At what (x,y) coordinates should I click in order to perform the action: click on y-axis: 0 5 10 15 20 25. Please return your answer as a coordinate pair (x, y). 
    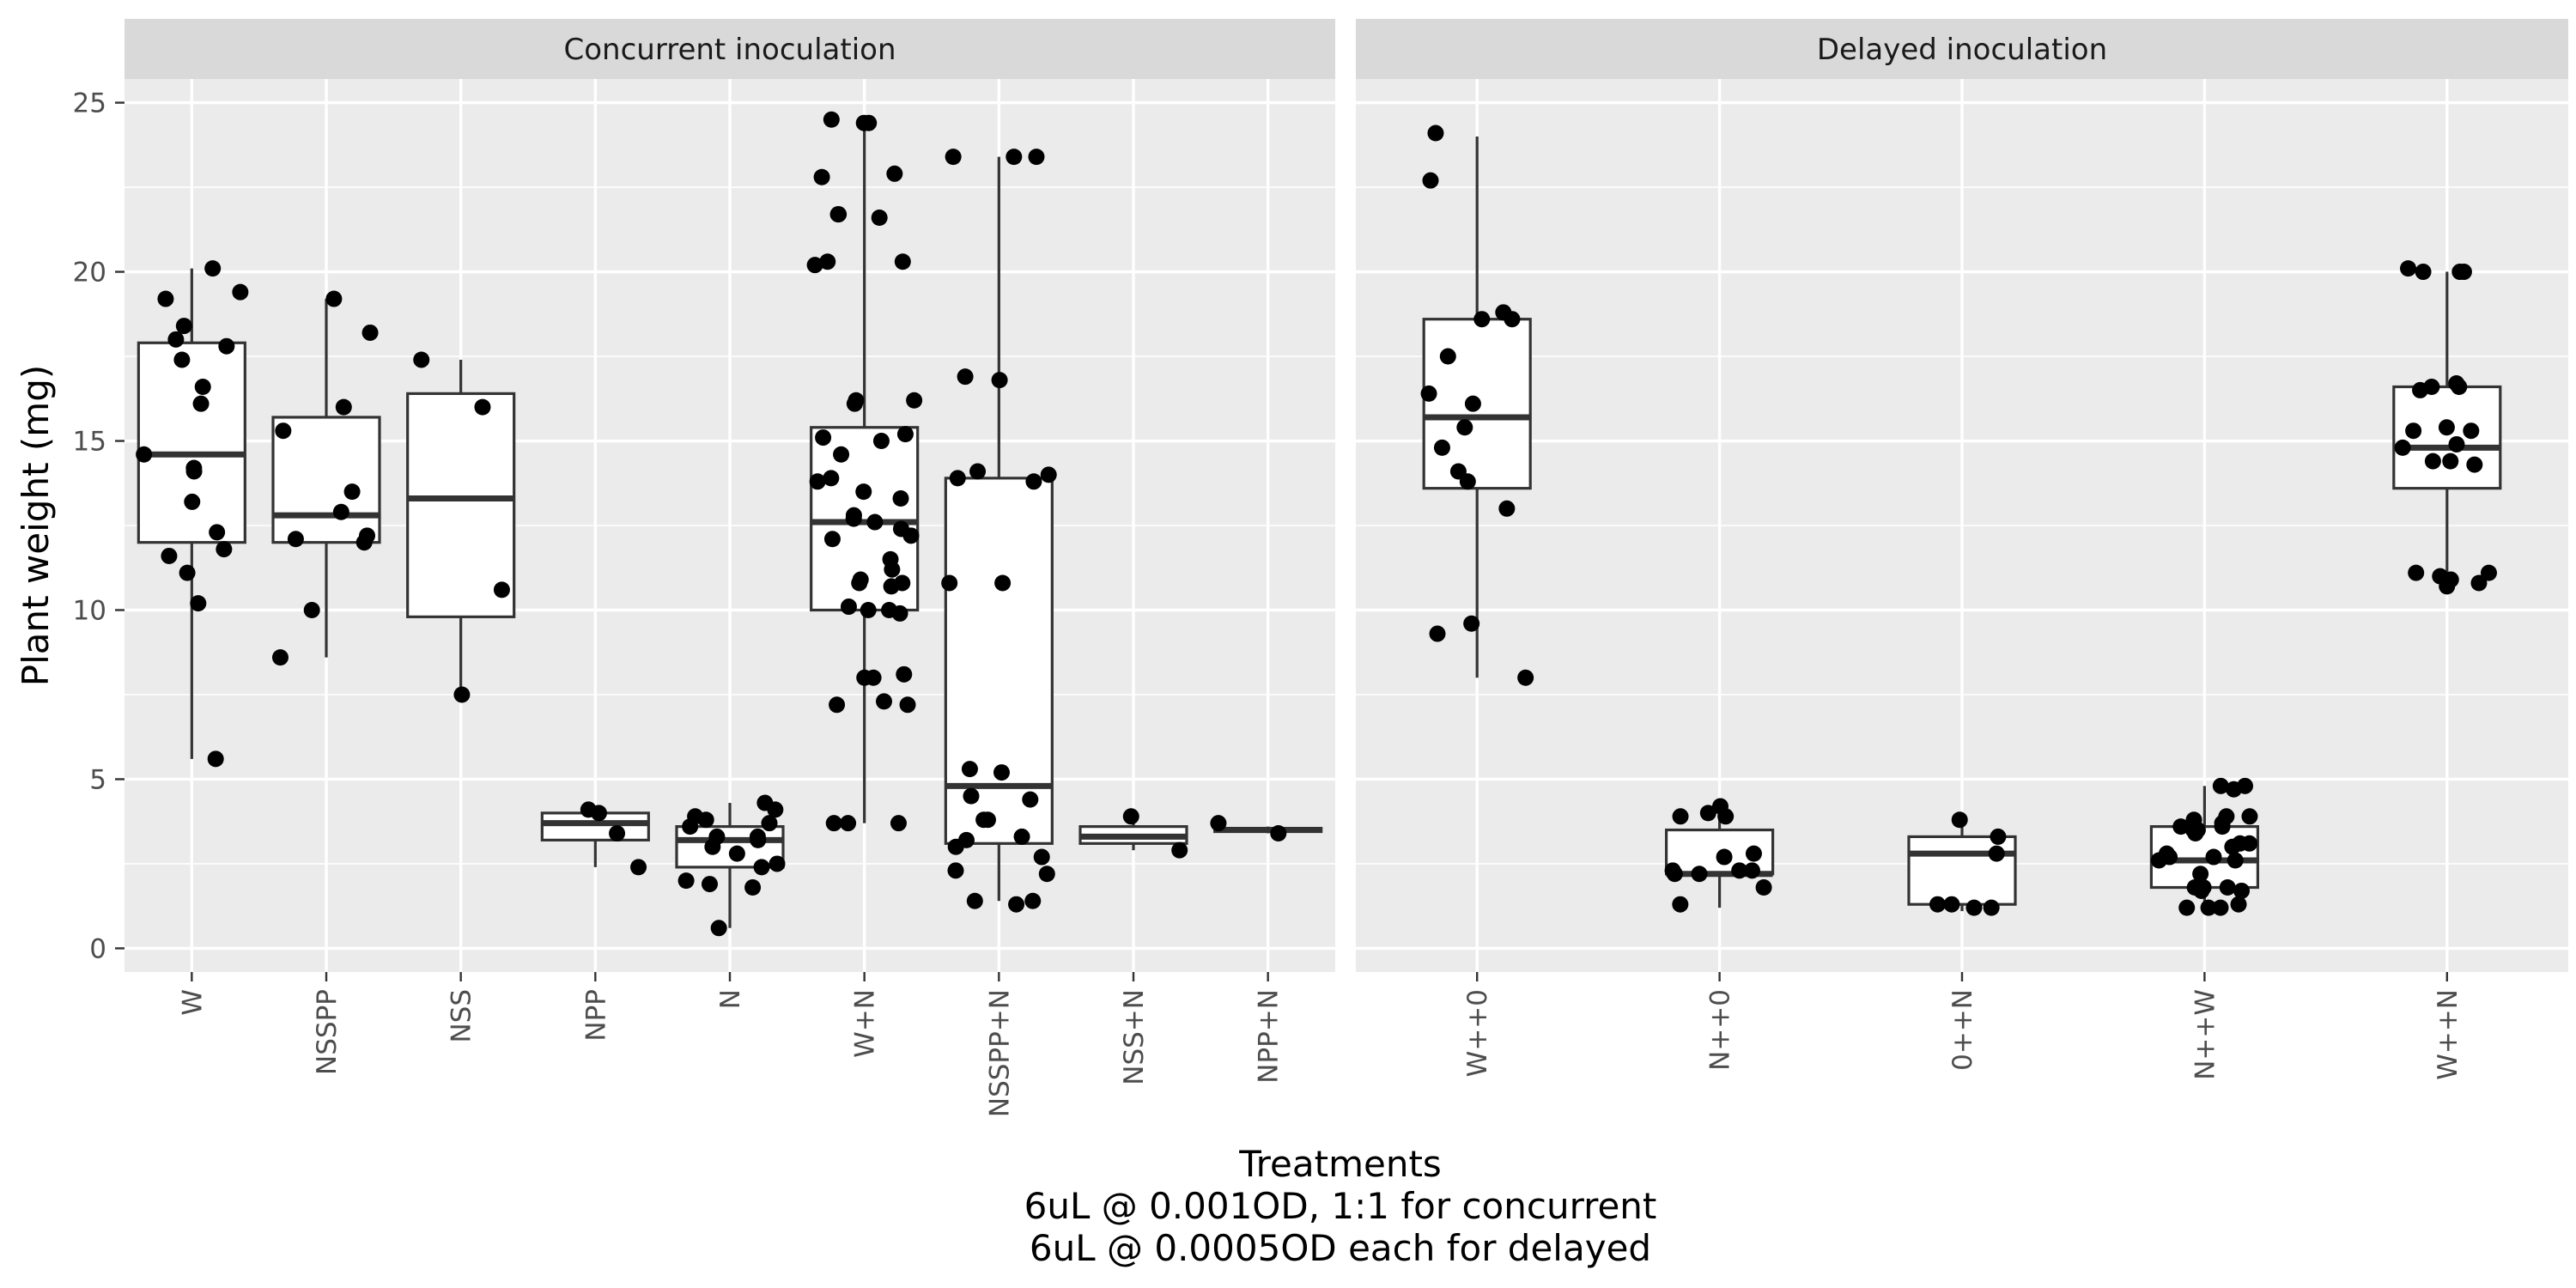
    Looking at the image, I should click on (99, 526).